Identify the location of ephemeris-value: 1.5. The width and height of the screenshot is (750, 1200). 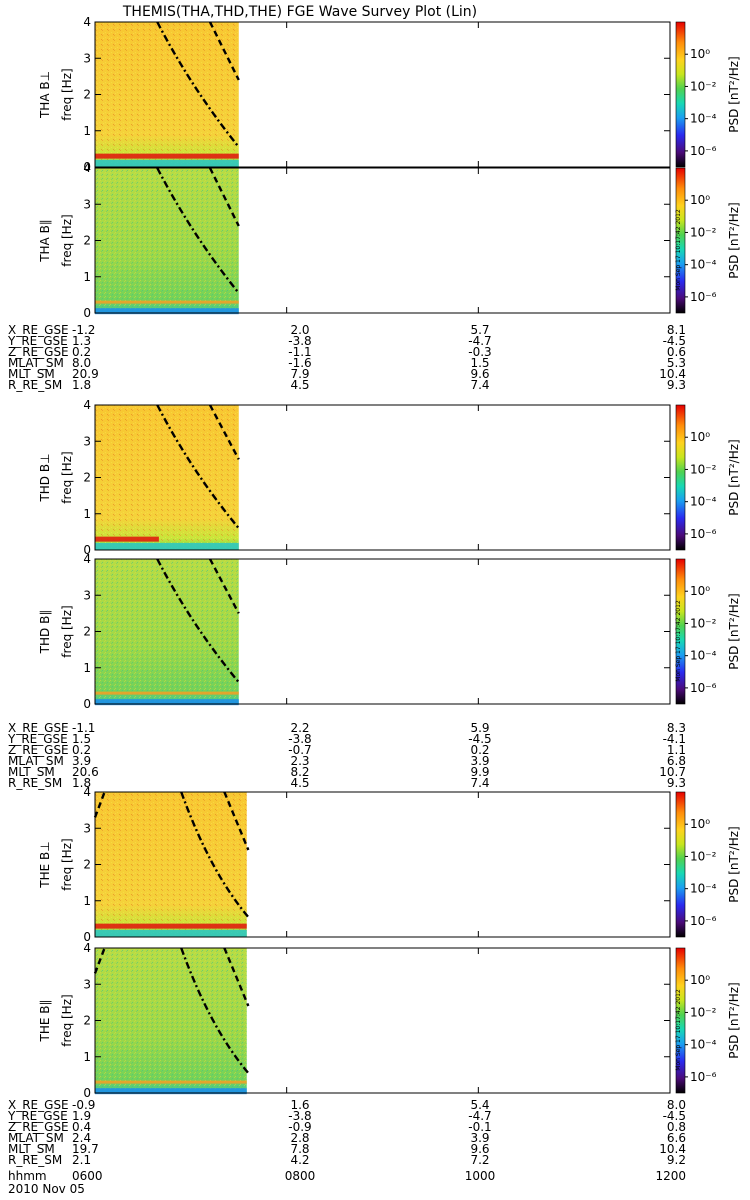
(81, 739).